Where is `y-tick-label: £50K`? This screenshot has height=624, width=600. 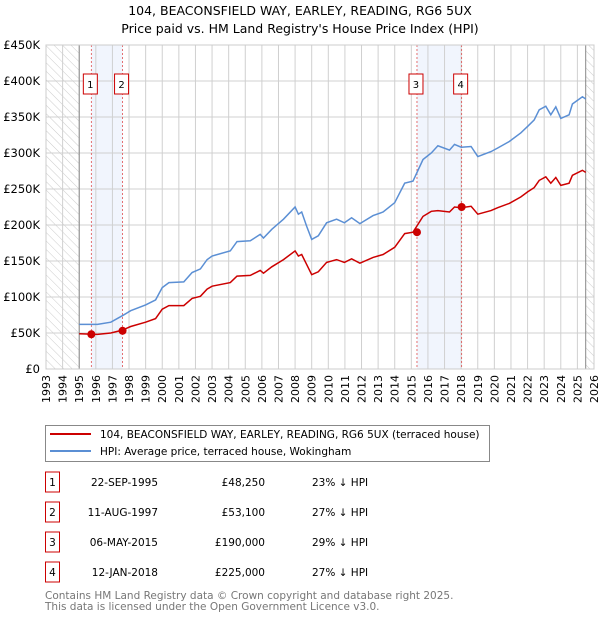
y-tick-label: £50K is located at coordinates (26, 333).